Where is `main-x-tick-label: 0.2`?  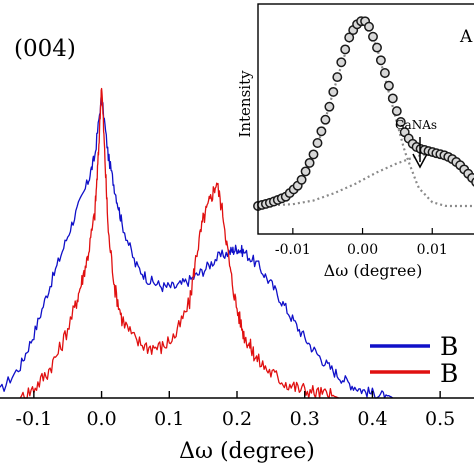
main-x-tick-label: 0.2 is located at coordinates (237, 419).